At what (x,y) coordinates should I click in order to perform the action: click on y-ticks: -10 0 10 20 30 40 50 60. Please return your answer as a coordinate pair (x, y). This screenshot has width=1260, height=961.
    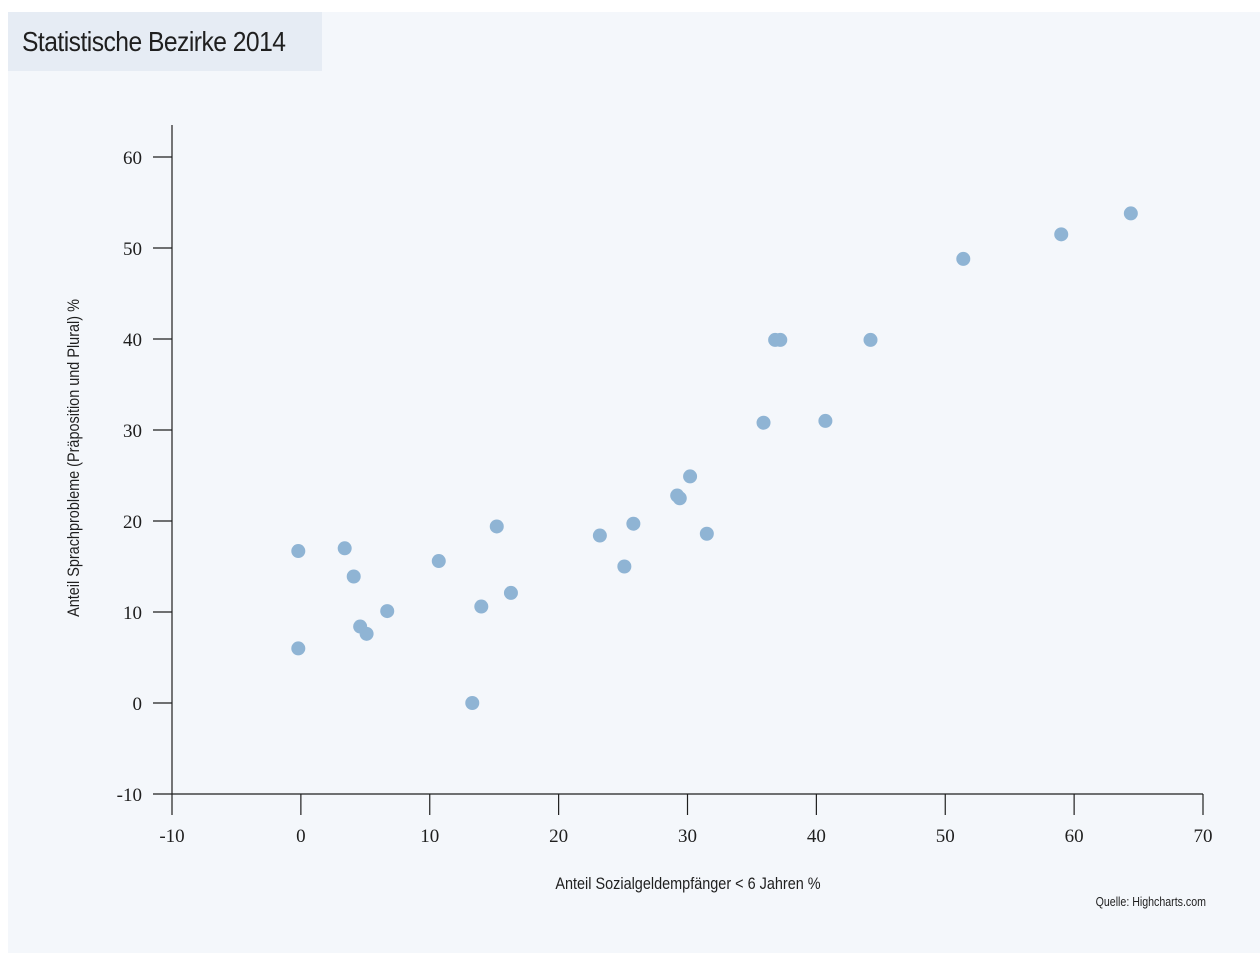
    Looking at the image, I should click on (144, 477).